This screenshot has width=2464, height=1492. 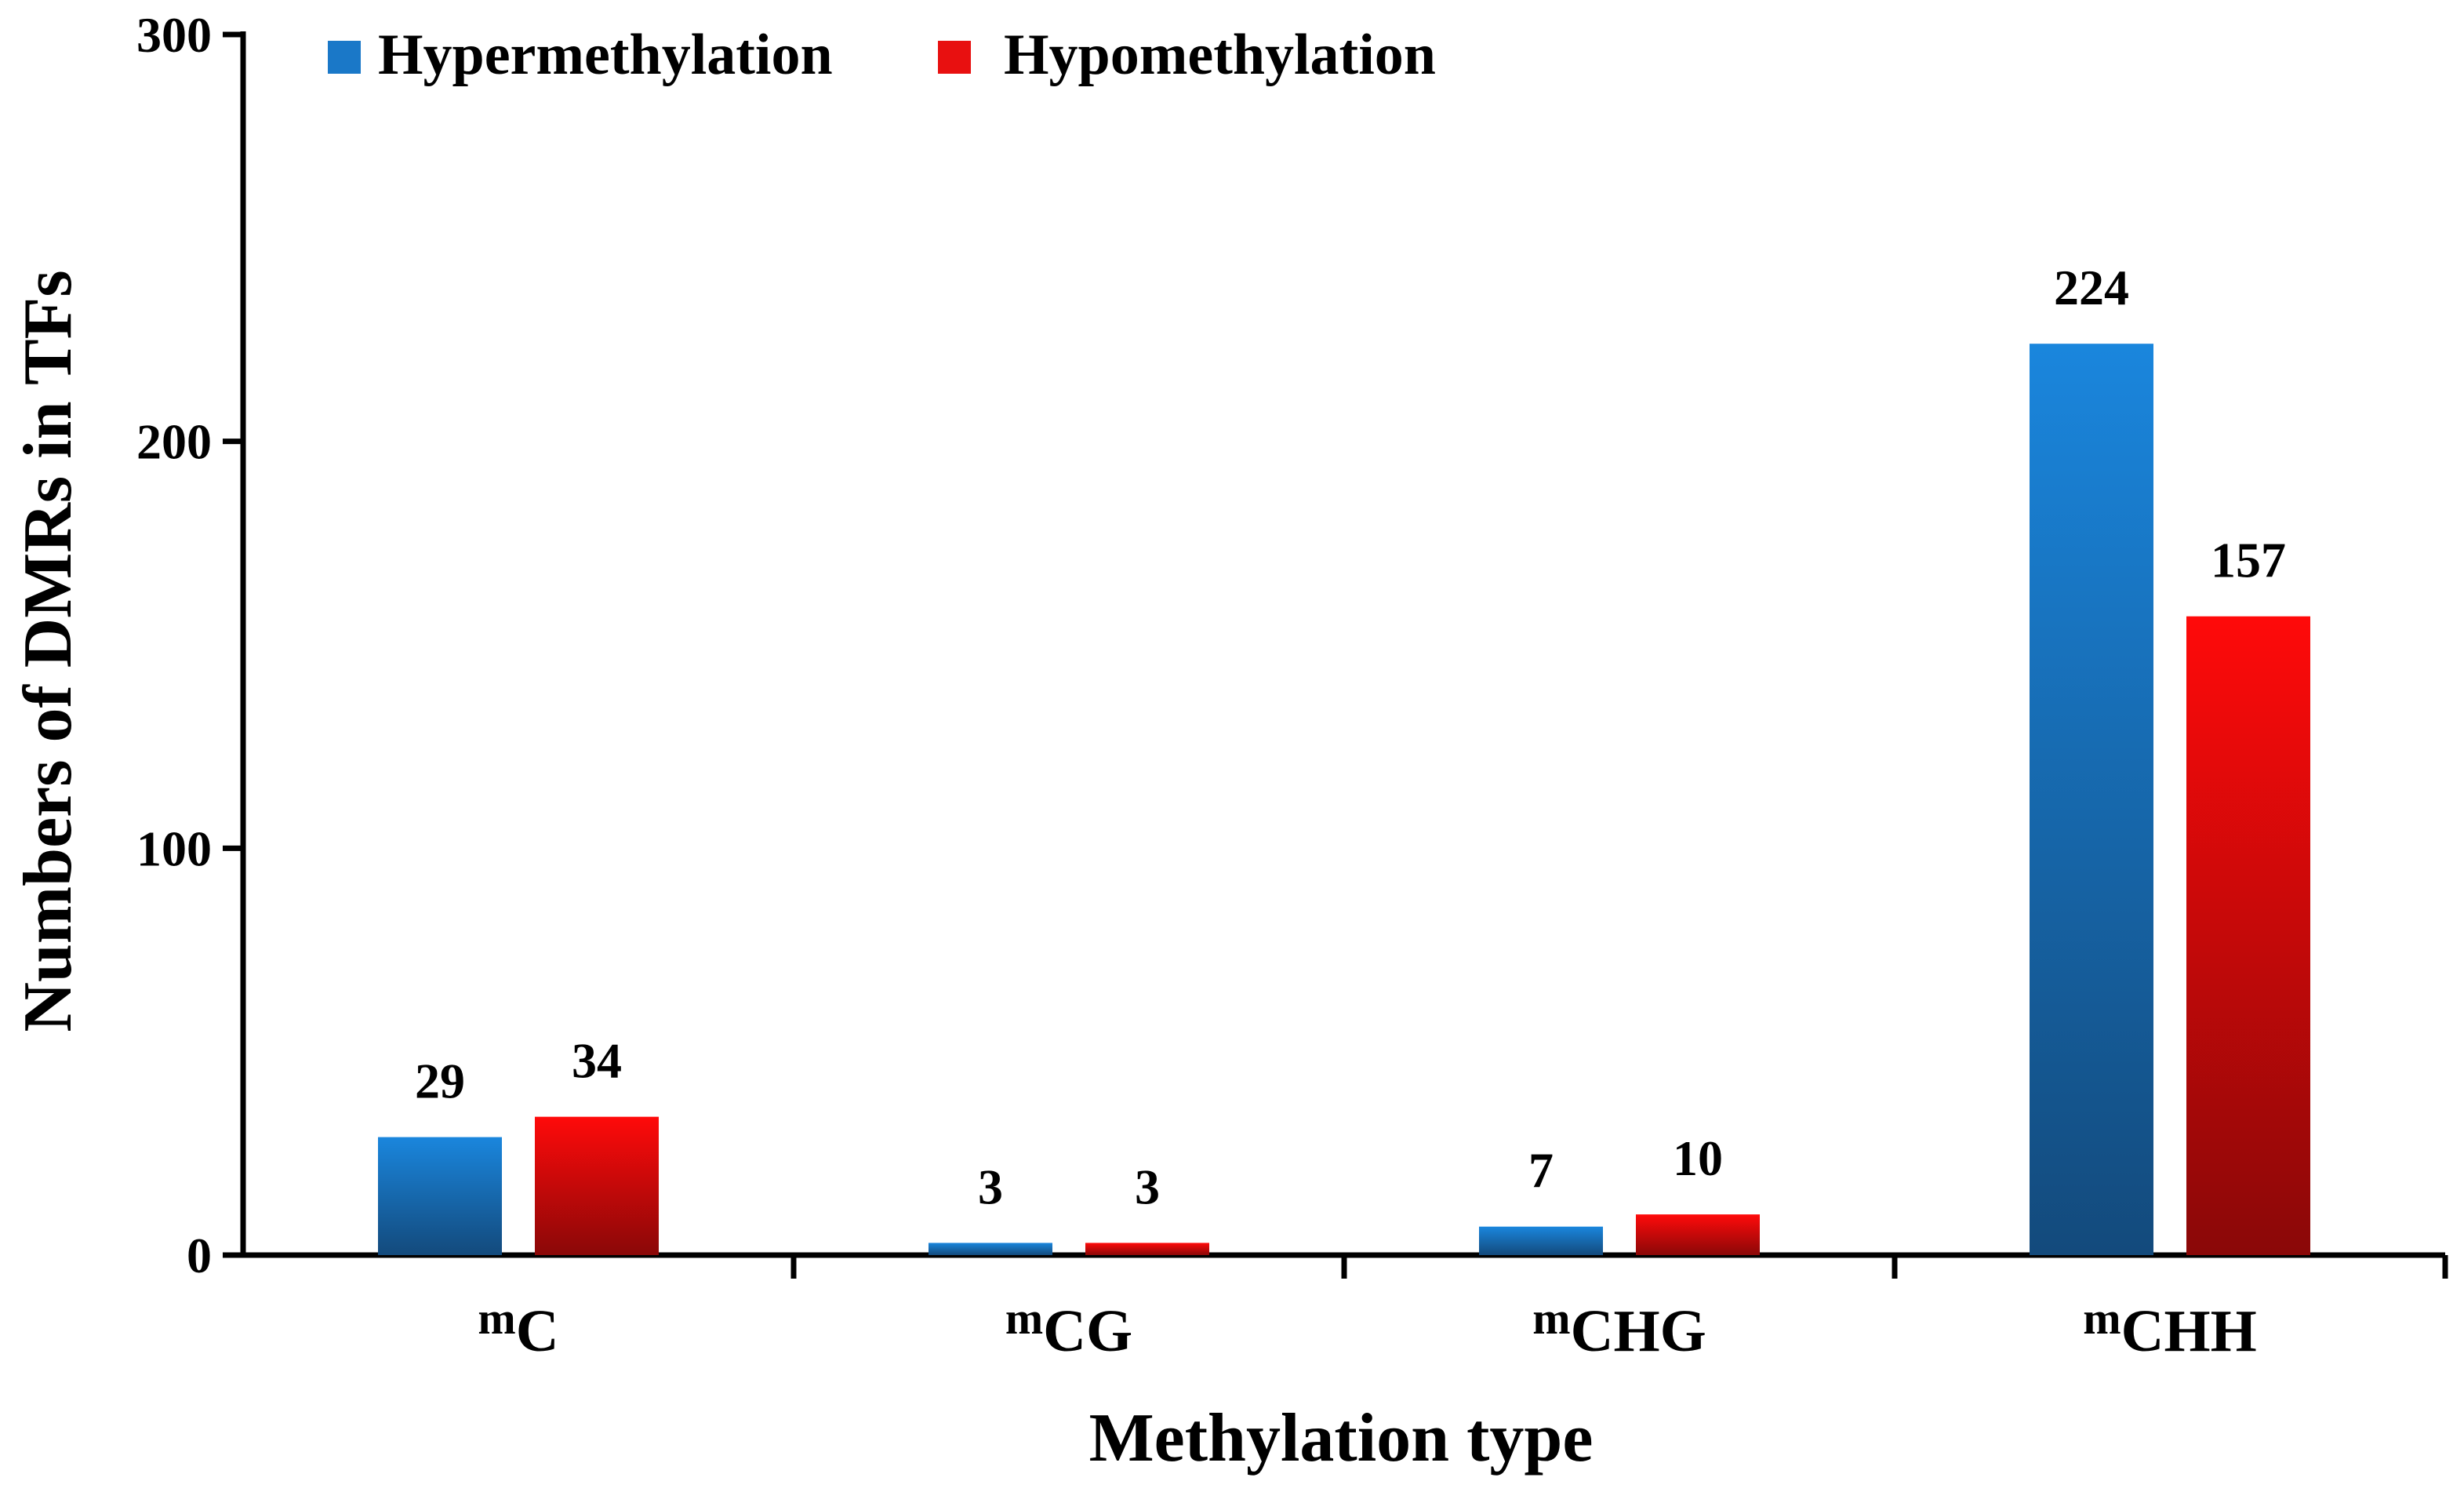 What do you see at coordinates (344, 57) in the screenshot?
I see `legend-swatch-hypermethylation` at bounding box center [344, 57].